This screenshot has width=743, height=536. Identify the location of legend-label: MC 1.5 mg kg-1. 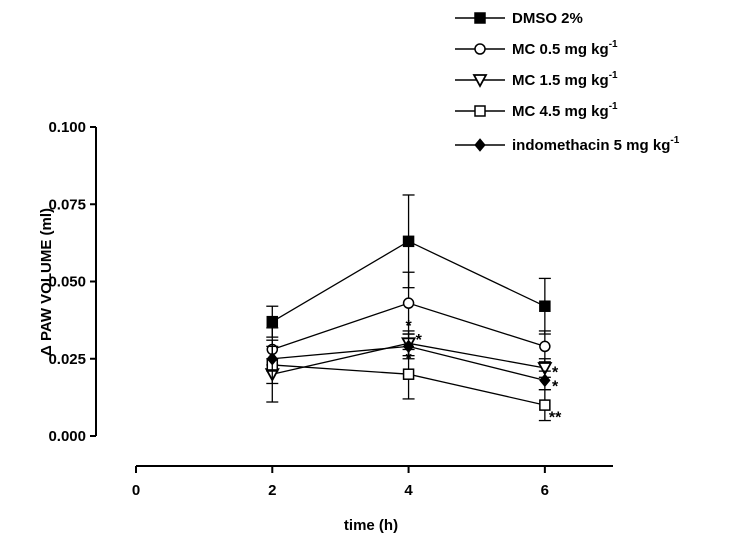
(565, 79).